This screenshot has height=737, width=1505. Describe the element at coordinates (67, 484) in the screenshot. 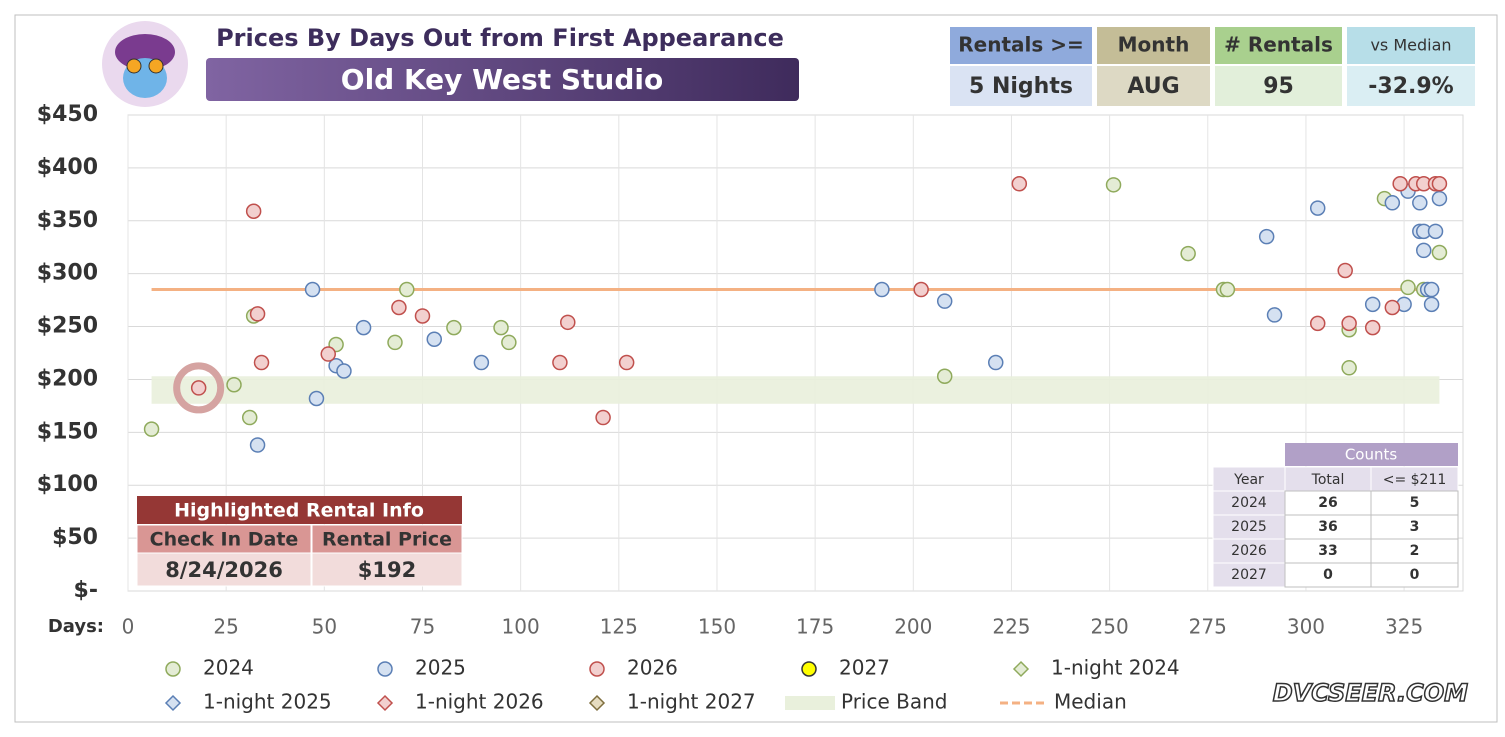

I see `y-tick-label: $100` at that location.